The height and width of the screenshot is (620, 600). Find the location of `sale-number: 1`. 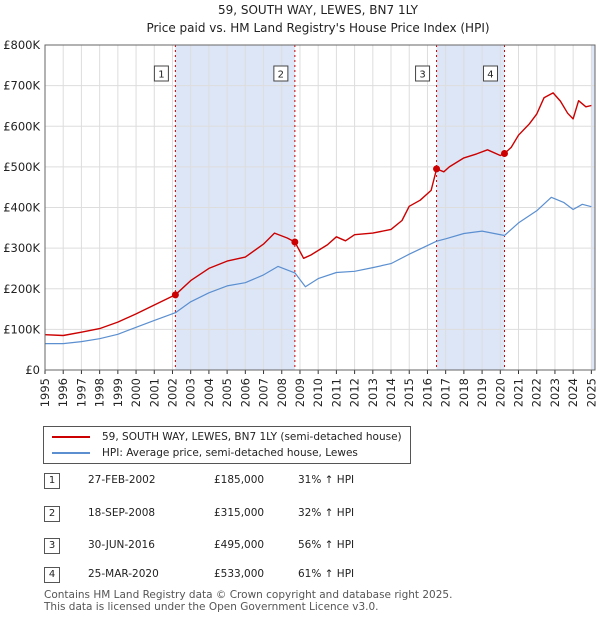

sale-number: 1 is located at coordinates (52, 481).